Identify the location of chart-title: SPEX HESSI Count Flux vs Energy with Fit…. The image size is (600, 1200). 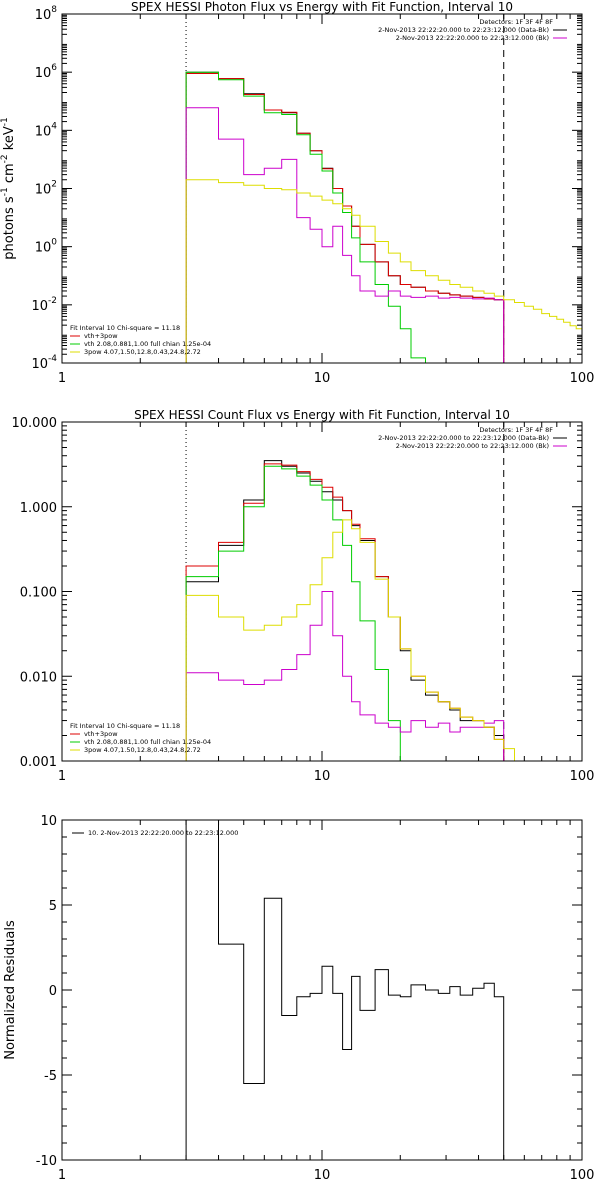
(322, 415).